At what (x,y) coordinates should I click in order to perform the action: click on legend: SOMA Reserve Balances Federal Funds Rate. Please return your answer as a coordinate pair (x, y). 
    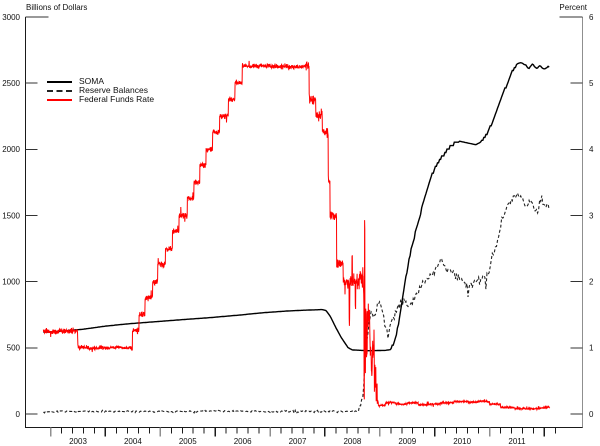
    Looking at the image, I should click on (100, 90).